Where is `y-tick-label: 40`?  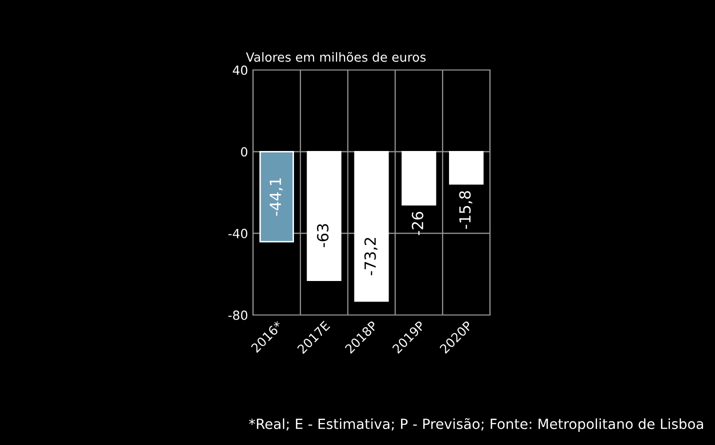
y-tick-label: 40 is located at coordinates (240, 70).